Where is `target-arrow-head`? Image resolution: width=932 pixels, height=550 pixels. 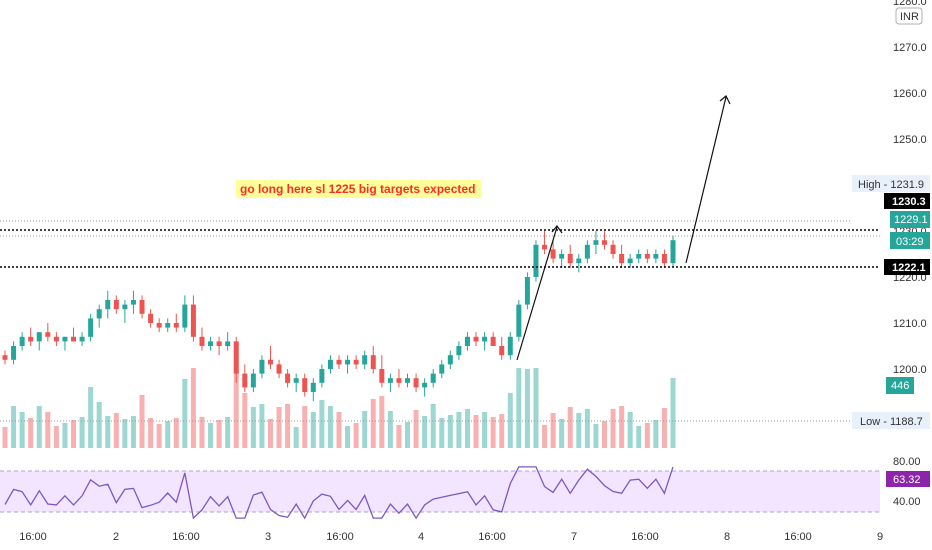 target-arrow-head is located at coordinates (725, 100).